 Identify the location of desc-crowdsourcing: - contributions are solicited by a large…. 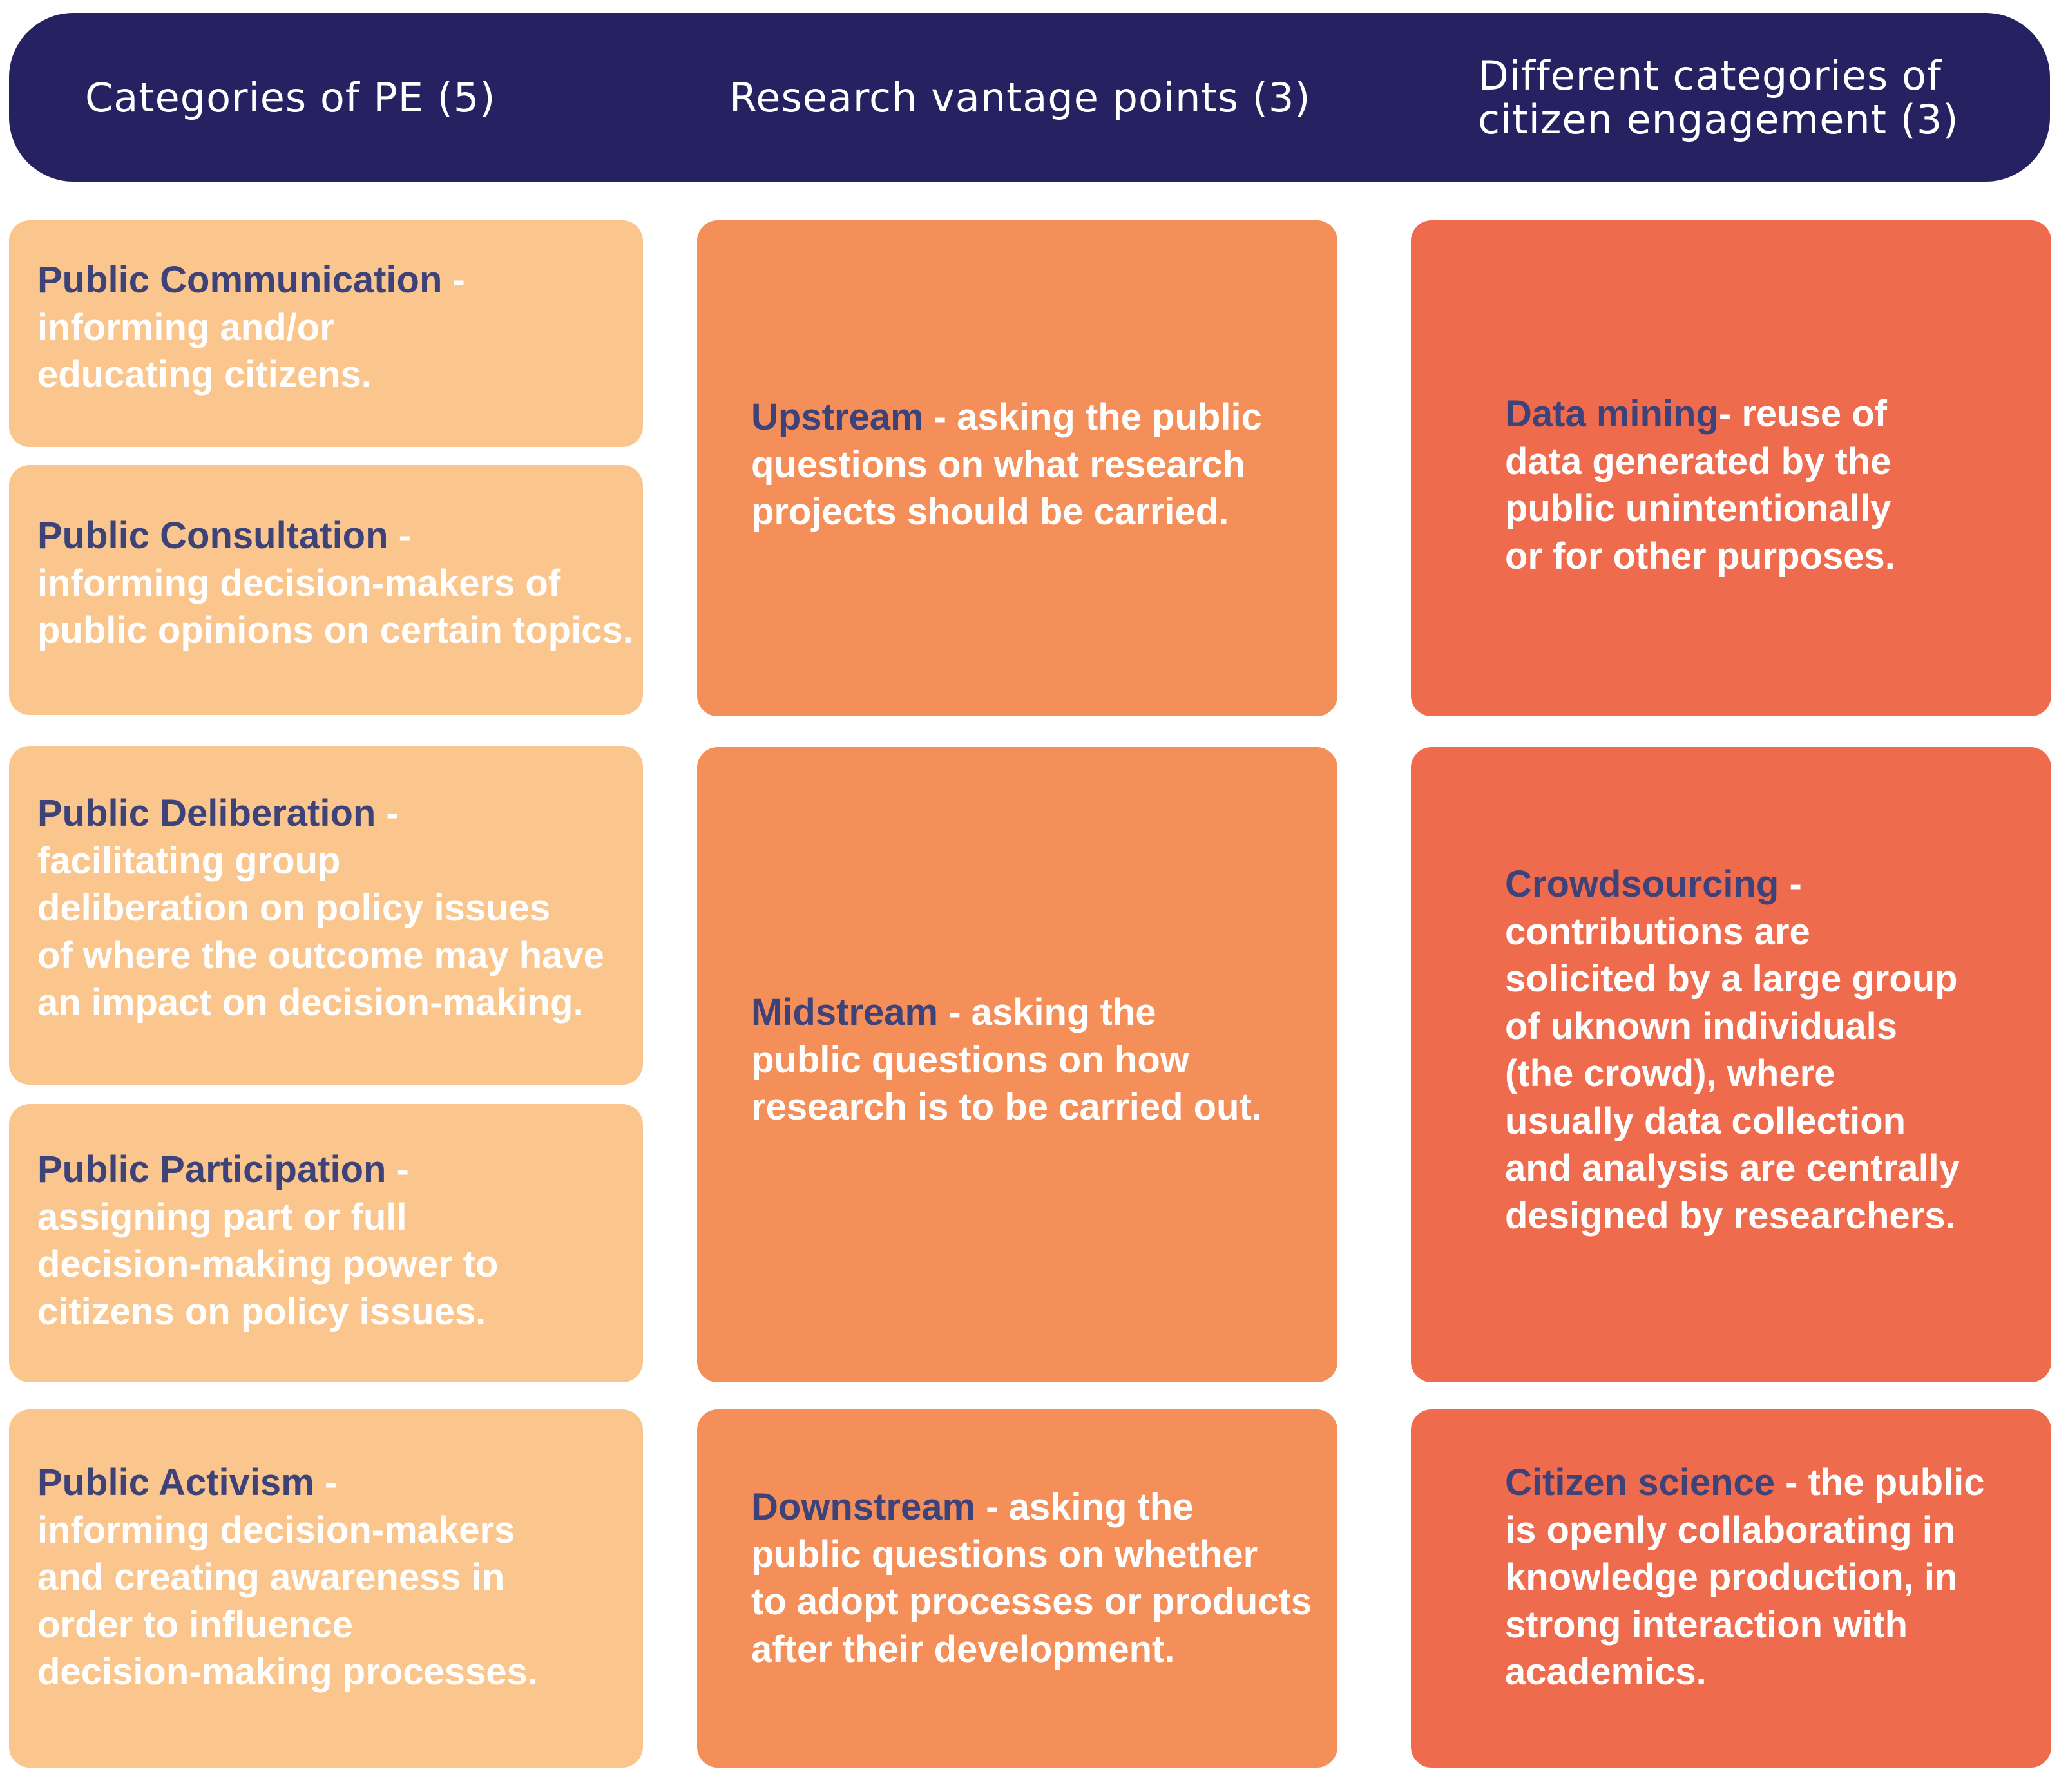
(1732, 1050).